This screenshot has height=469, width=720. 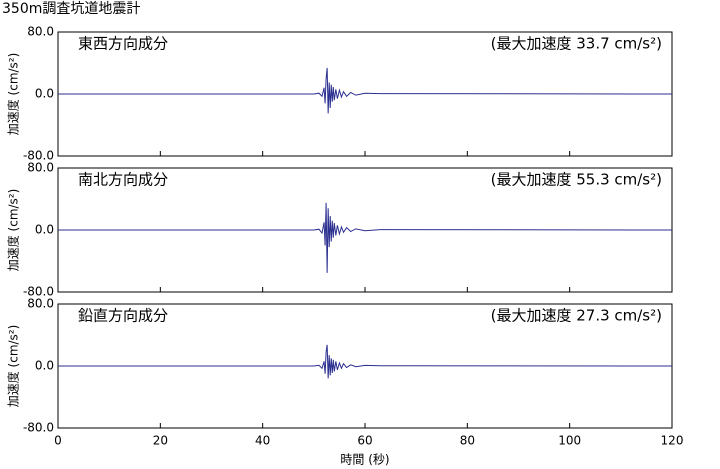 What do you see at coordinates (160, 441) in the screenshot?
I see `x-tick-label: 20` at bounding box center [160, 441].